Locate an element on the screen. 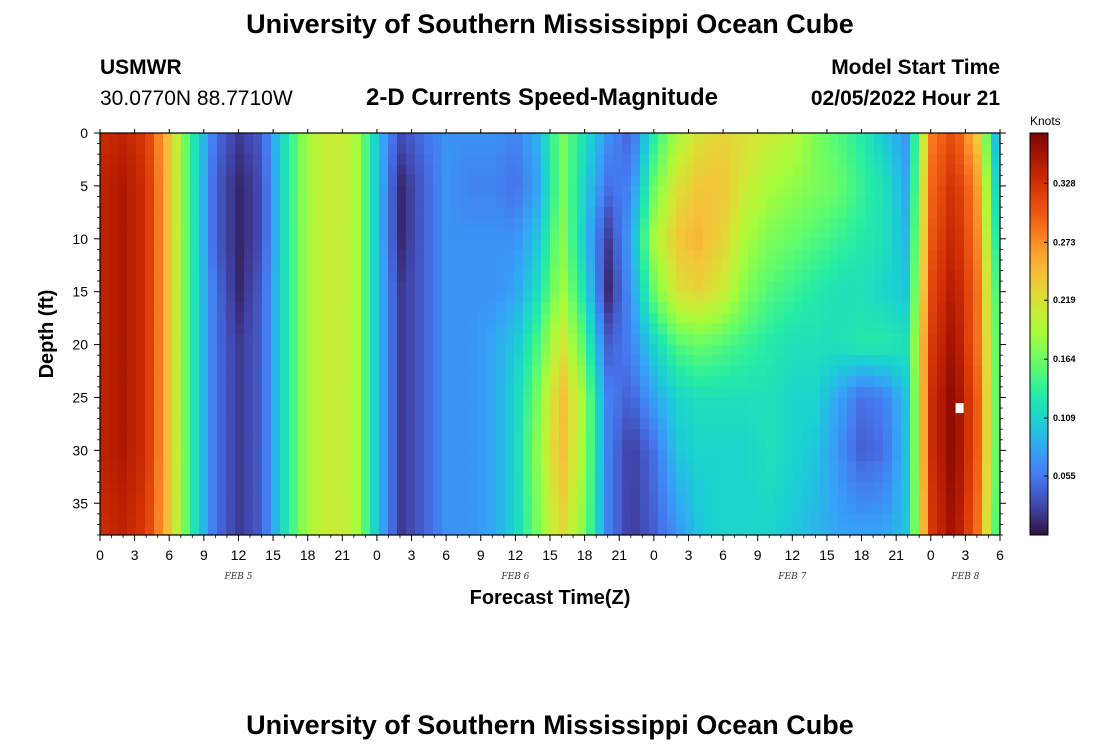  x-tick-label: 9 is located at coordinates (758, 555).